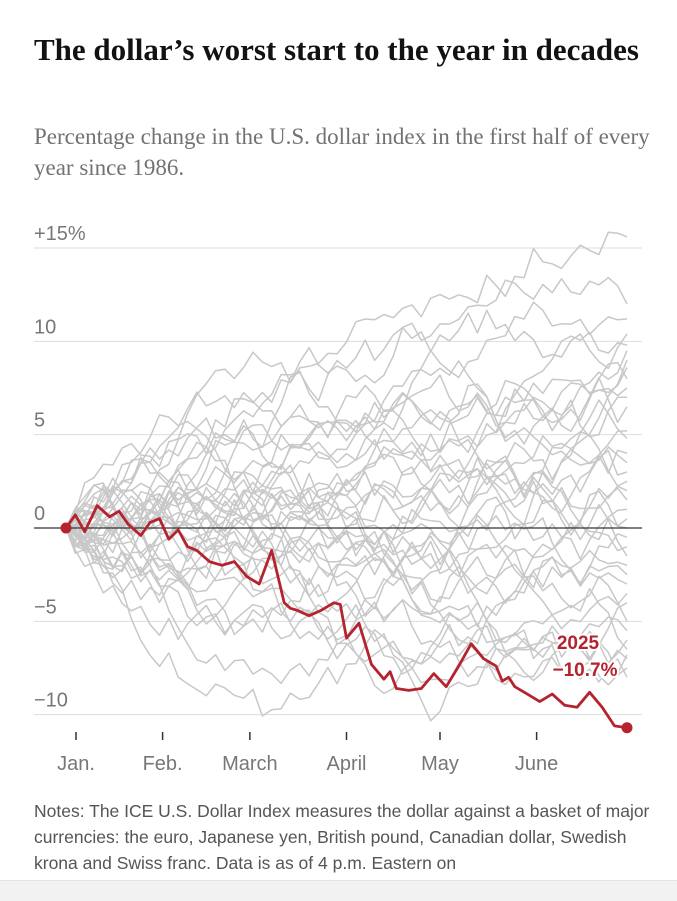  Describe the element at coordinates (60, 467) in the screenshot. I see `y-axis-labels: +15% 10 5 0 −5 −10` at that location.